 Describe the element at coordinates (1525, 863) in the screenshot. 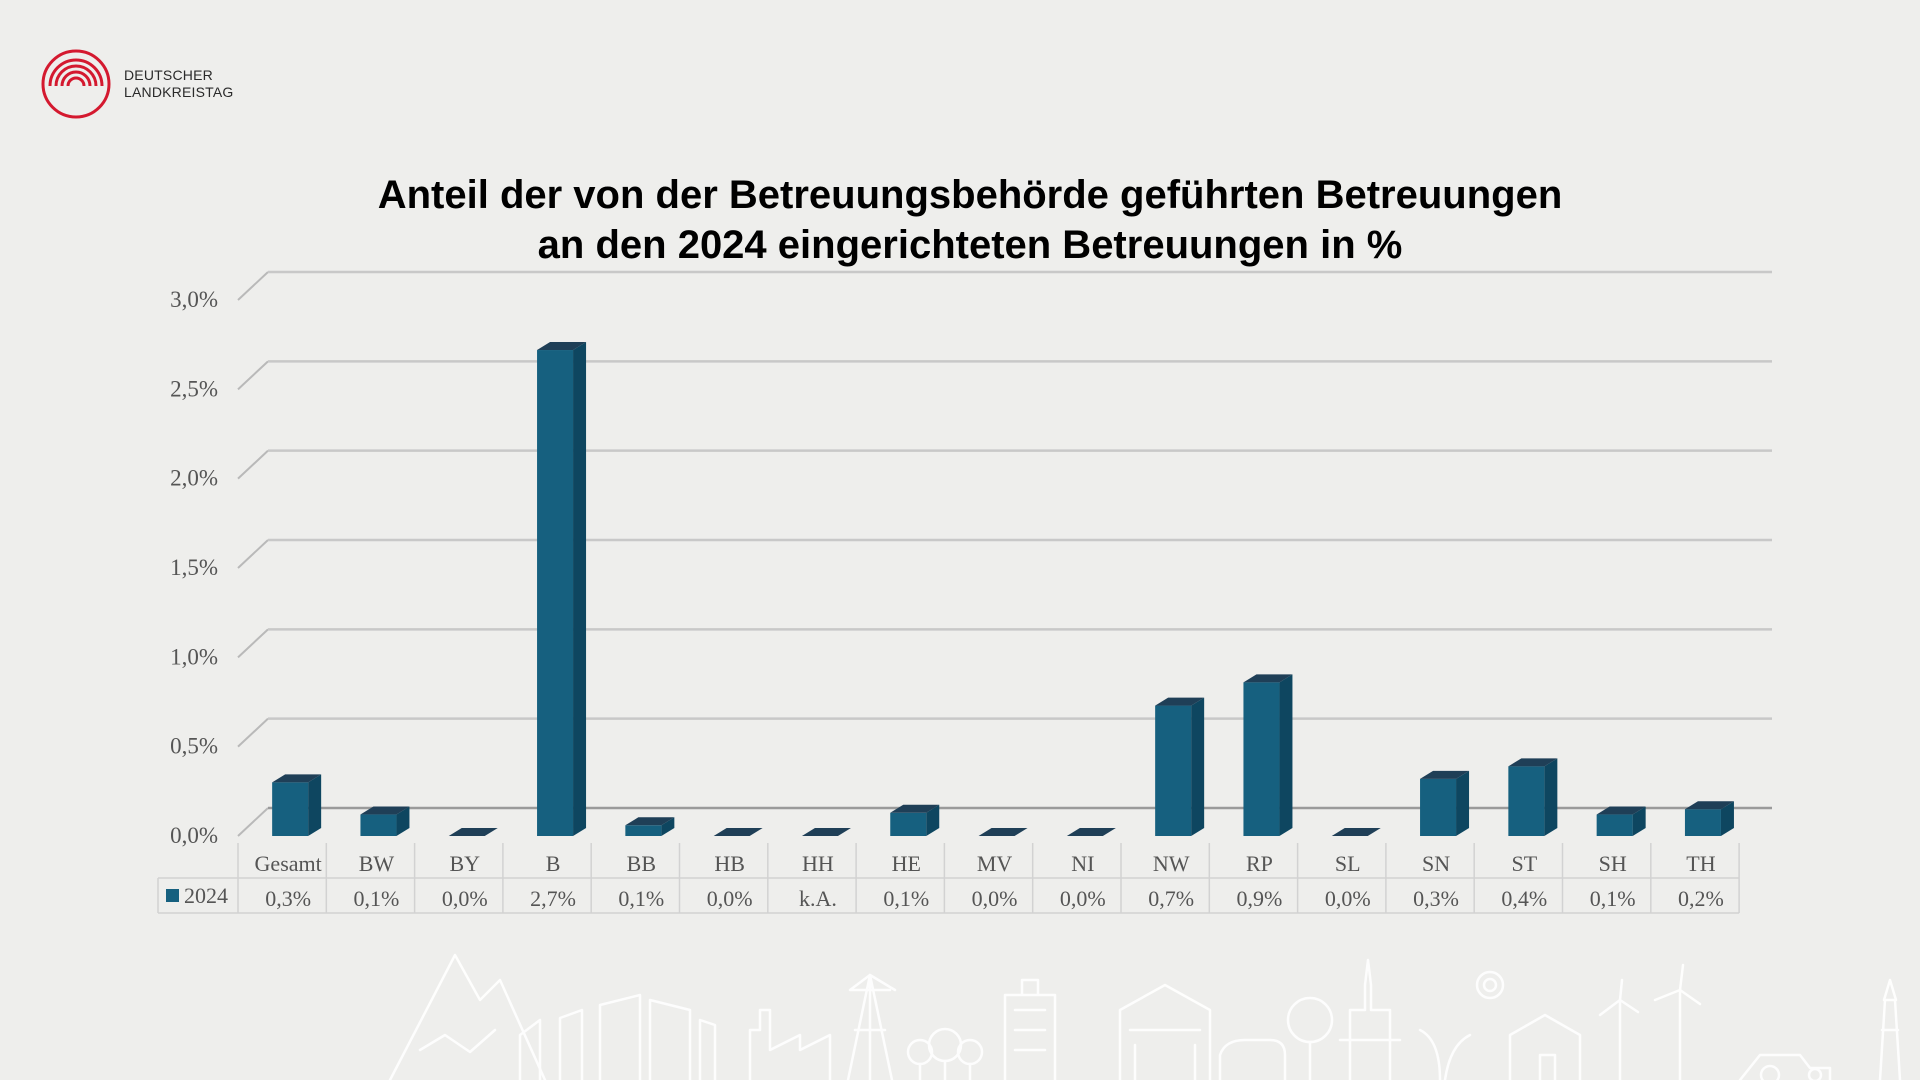

I see `category-label: ST` at that location.